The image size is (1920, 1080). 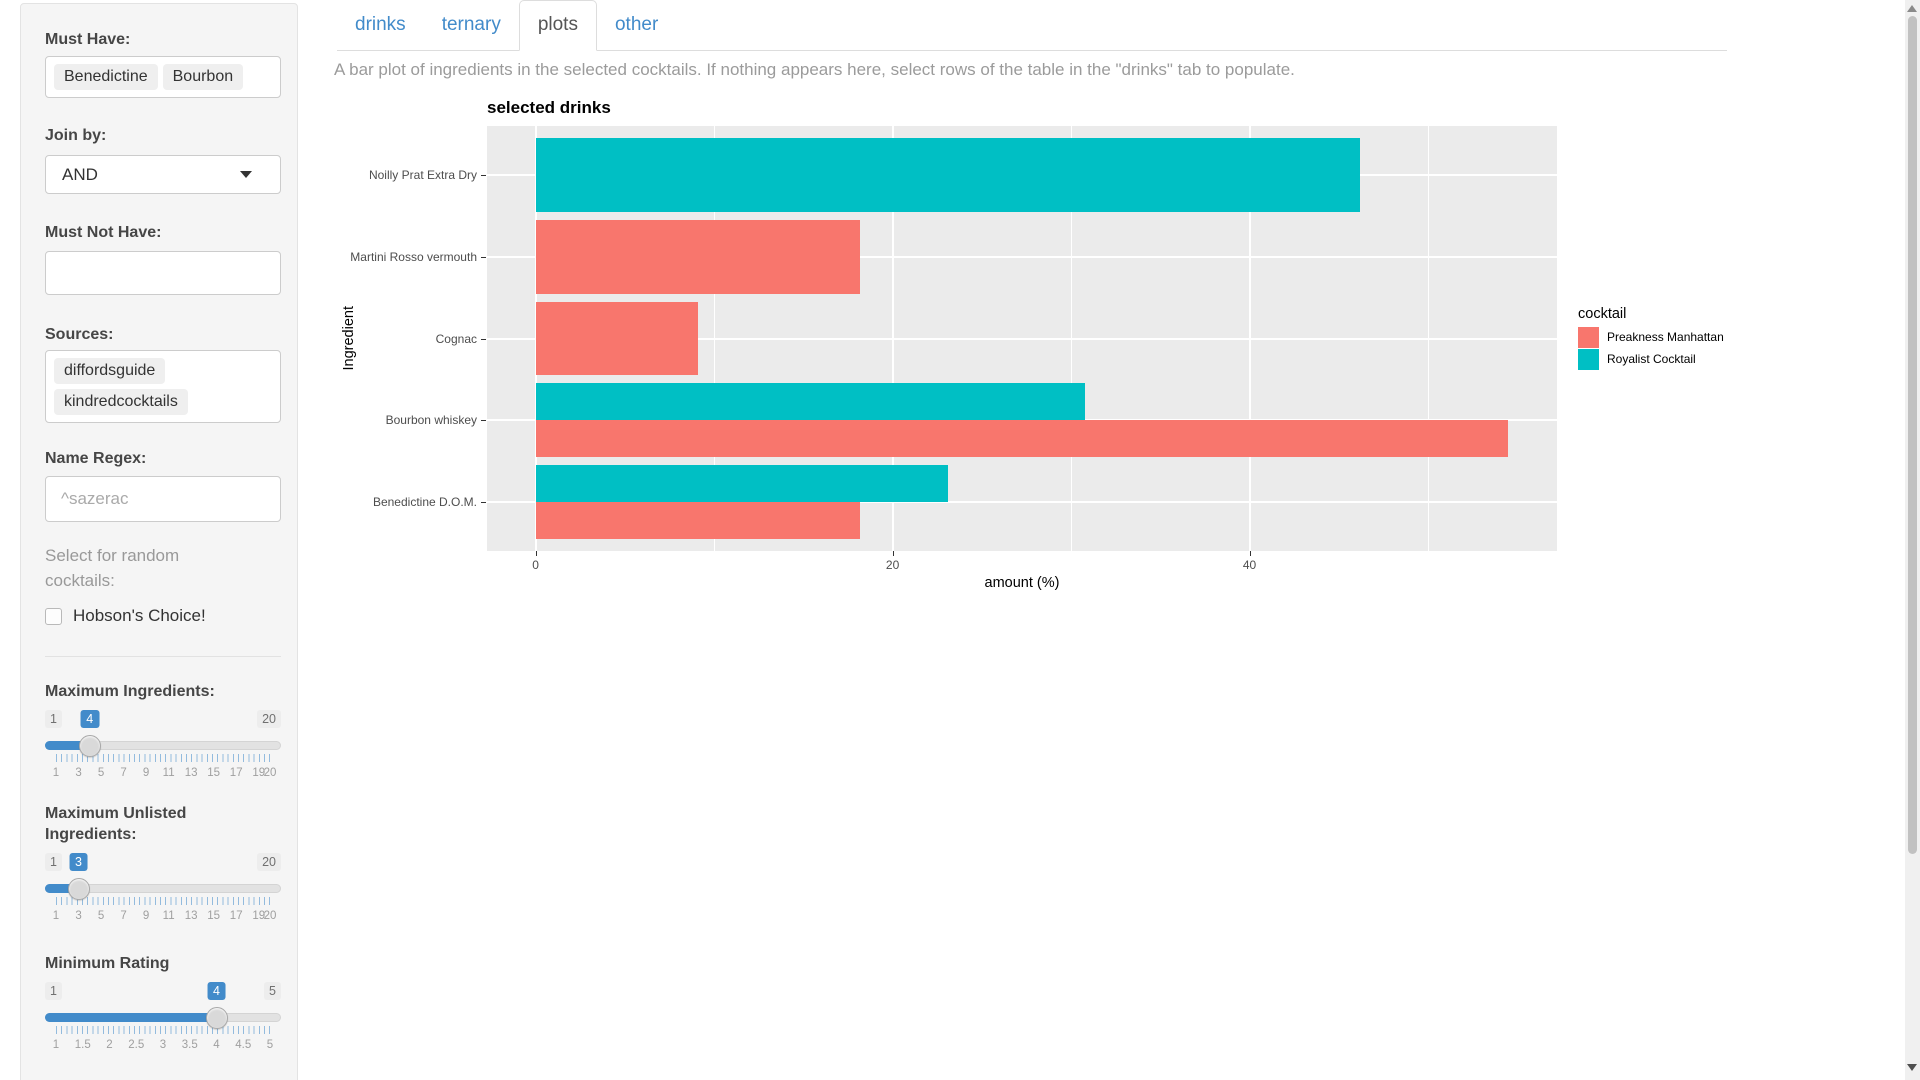 What do you see at coordinates (471, 24) in the screenshot?
I see `tab-ternary: ternary` at bounding box center [471, 24].